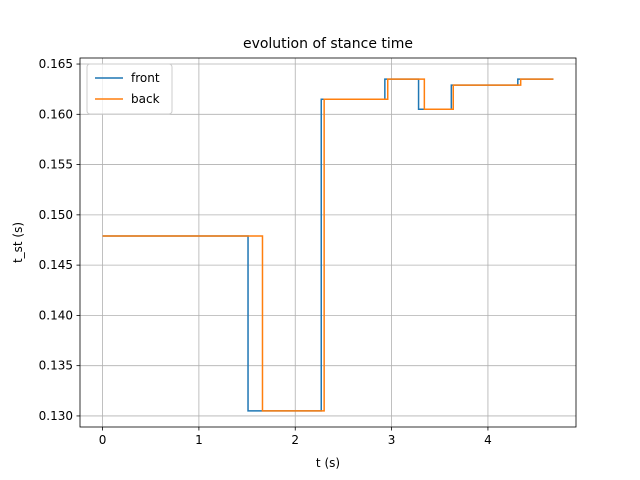 This screenshot has width=640, height=480. I want to click on x-tick-label: 0, so click(103, 440).